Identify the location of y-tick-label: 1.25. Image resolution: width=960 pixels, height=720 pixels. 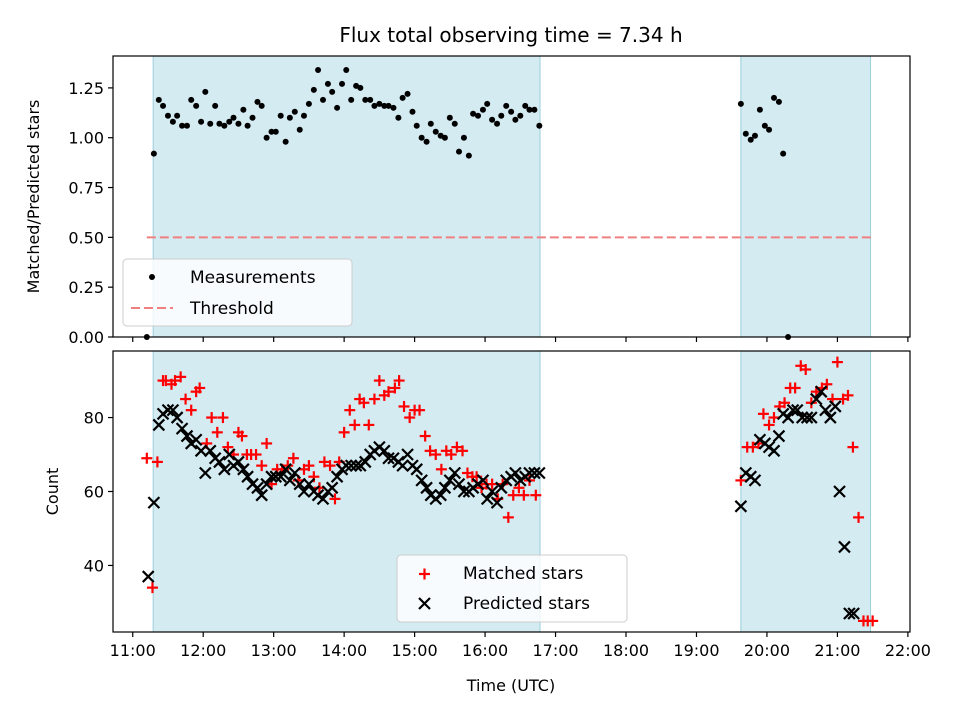
(86, 88).